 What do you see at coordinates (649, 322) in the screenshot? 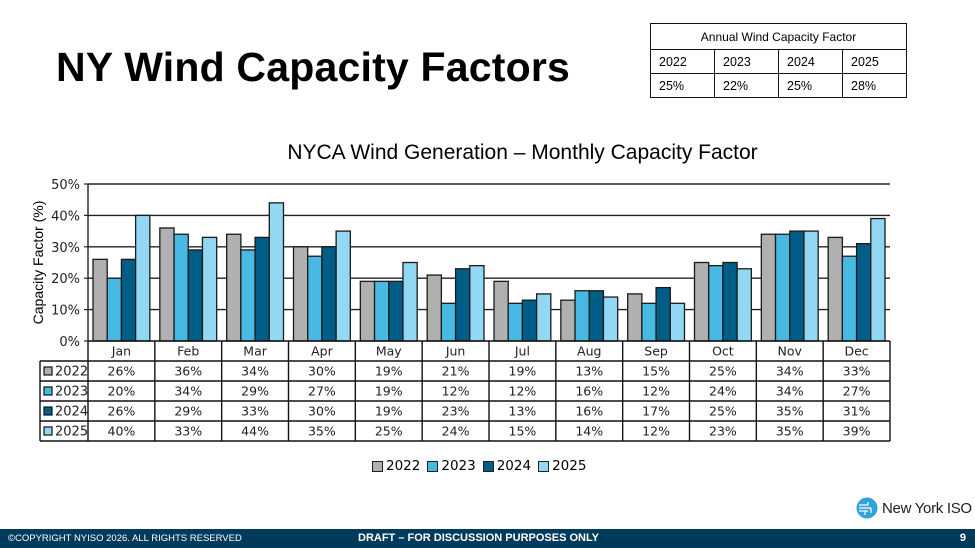
I see `bar-2023-sep` at bounding box center [649, 322].